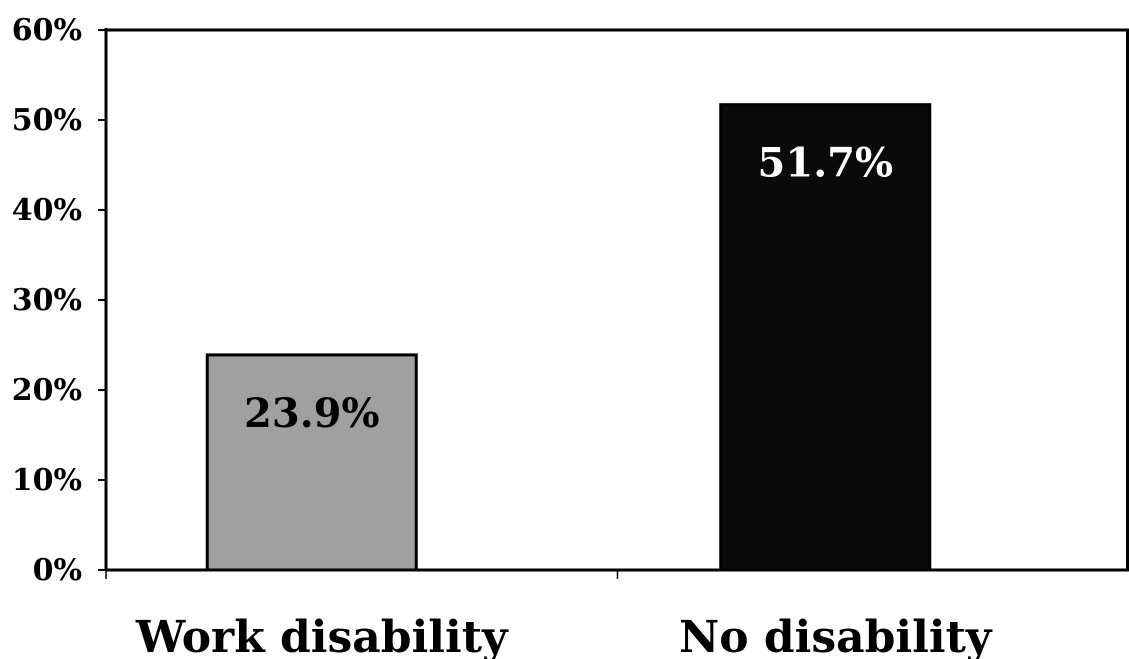 The image size is (1129, 659). I want to click on bar-work-disability, so click(311, 462).